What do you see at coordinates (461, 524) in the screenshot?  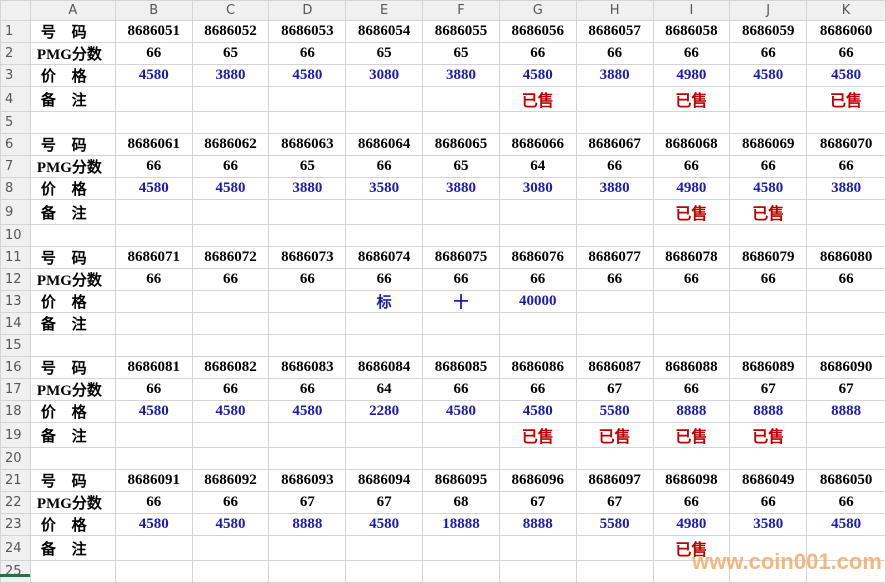 I see `price-cell: 18888` at bounding box center [461, 524].